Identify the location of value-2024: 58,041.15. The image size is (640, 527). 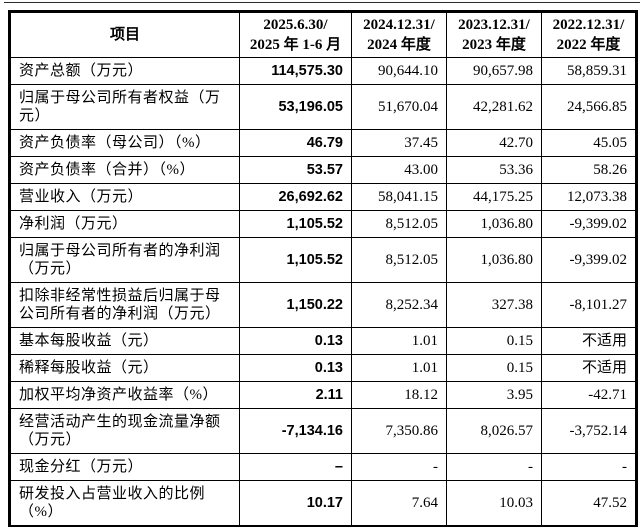
(399, 197).